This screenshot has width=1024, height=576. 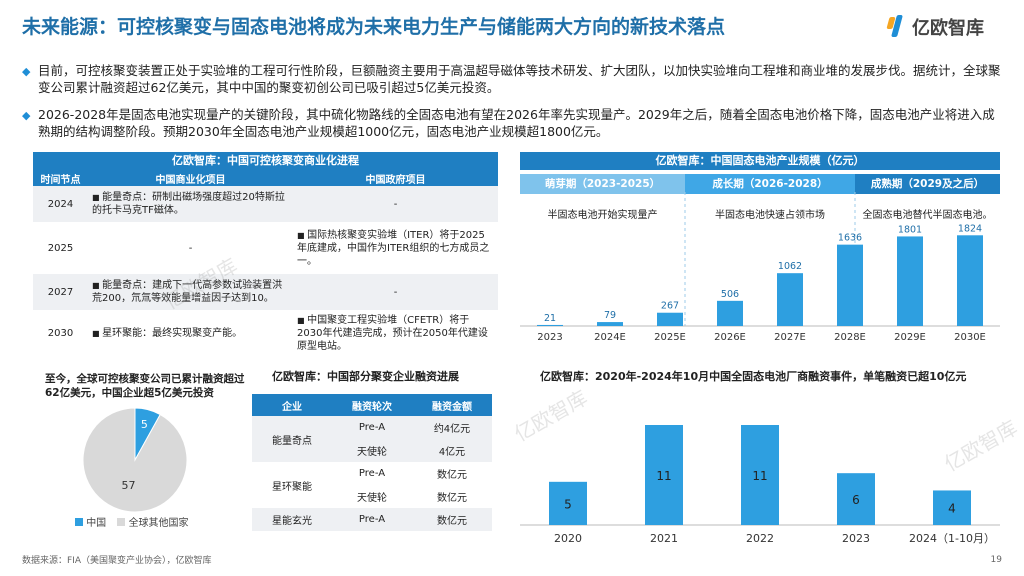 I want to click on data-label: 1824, so click(x=970, y=228).